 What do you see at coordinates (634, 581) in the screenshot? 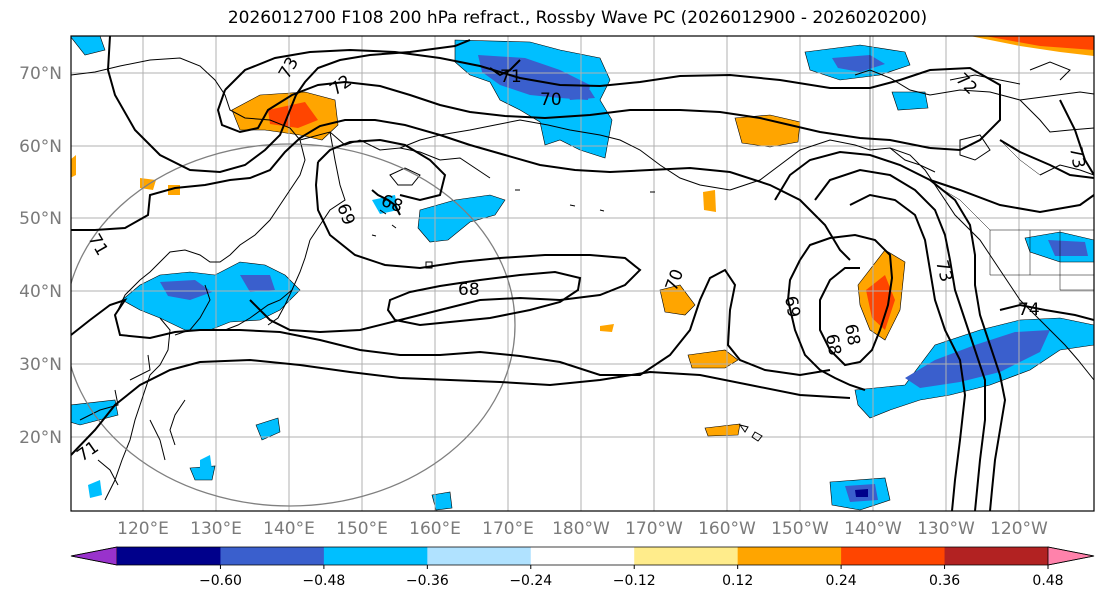
I see `colorbar-tick-label: −0.12` at bounding box center [634, 581].